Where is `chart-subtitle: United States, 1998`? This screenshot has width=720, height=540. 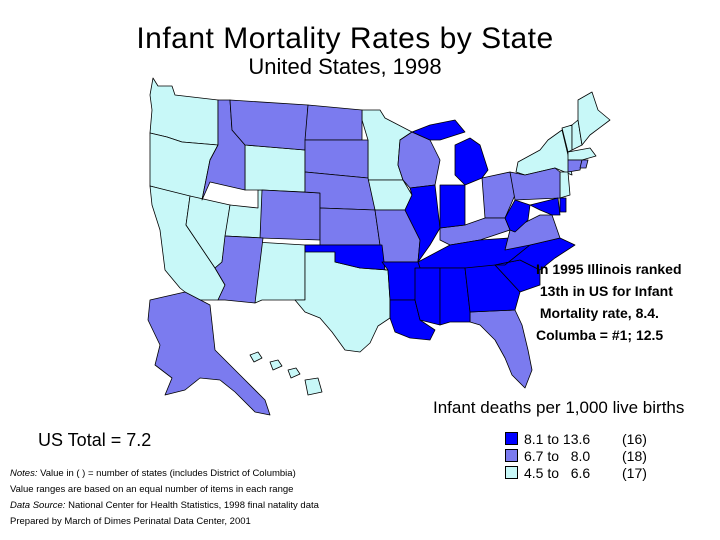
chart-subtitle: United States, 1998 is located at coordinates (345, 66).